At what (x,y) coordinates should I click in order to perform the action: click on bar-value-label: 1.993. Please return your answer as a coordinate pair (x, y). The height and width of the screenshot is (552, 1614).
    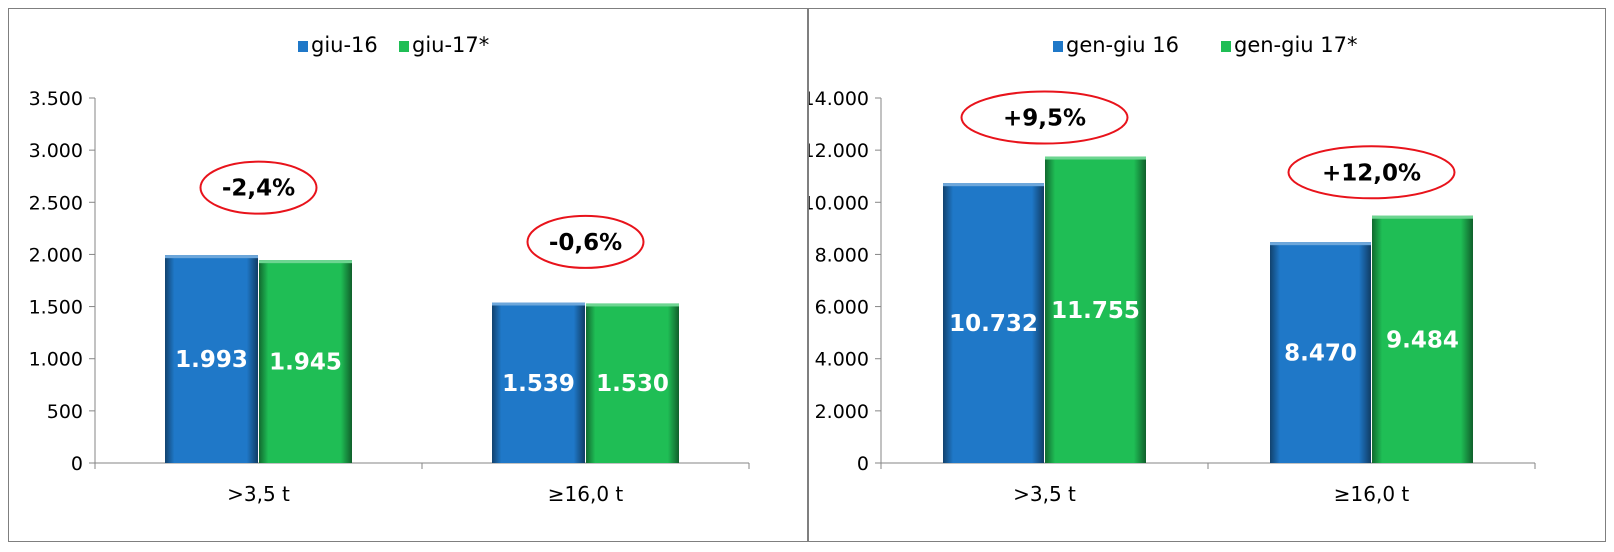
    Looking at the image, I should click on (211, 360).